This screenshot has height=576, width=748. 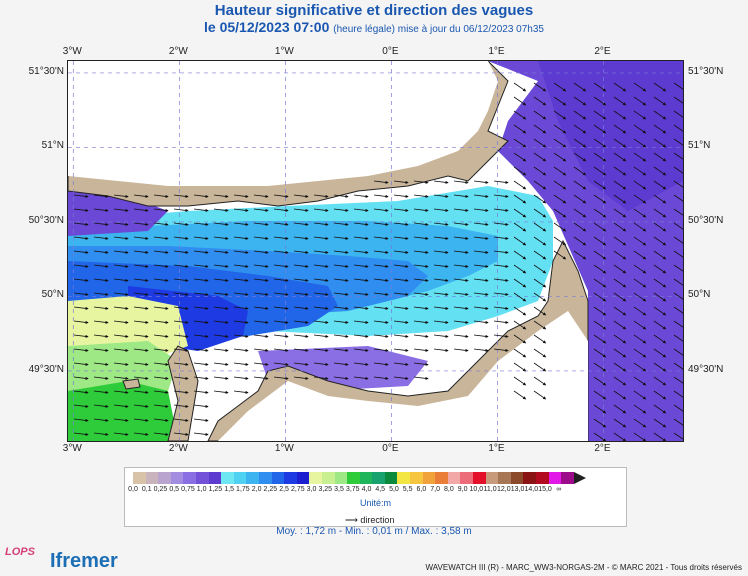 I want to click on lon-tick-label: 0°E, so click(x=390, y=448).